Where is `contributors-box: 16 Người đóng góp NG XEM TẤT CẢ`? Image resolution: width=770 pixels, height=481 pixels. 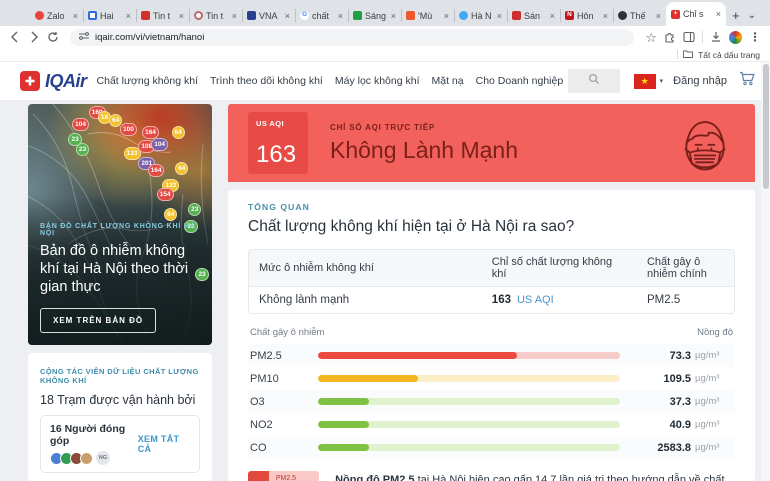 contributors-box: 16 Người đóng góp NG XEM TẤT CẢ is located at coordinates (120, 444).